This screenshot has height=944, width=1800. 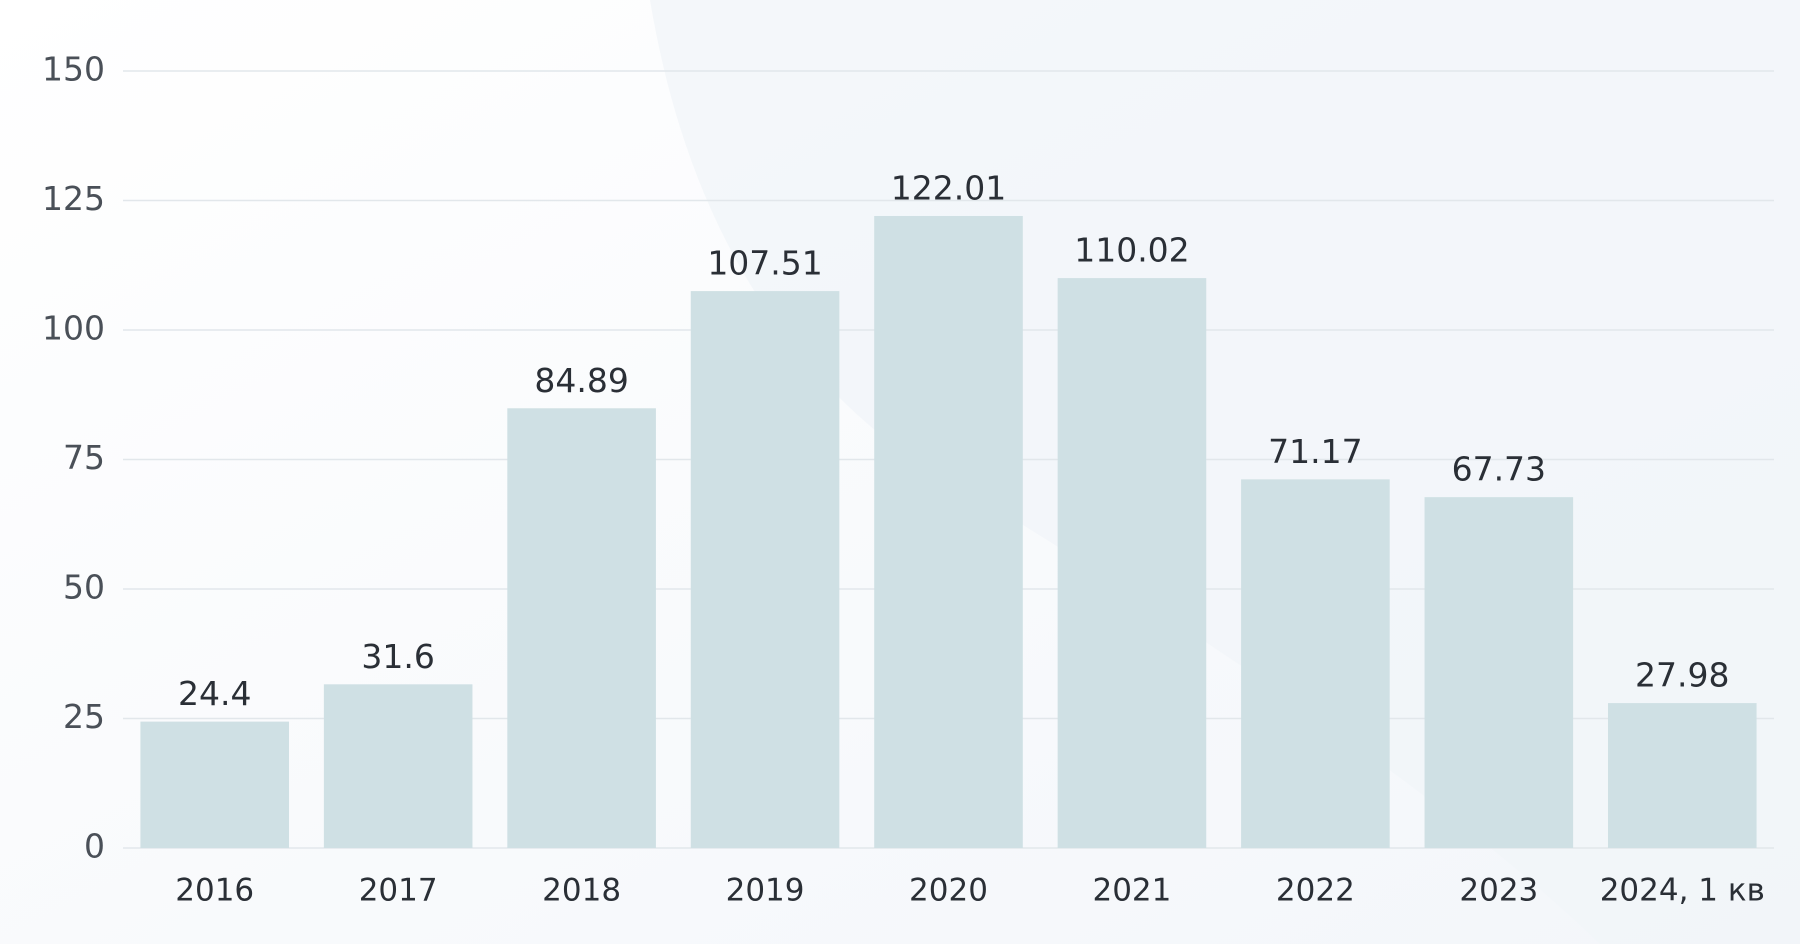 What do you see at coordinates (397, 656) in the screenshot?
I see `data-label: 31.6` at bounding box center [397, 656].